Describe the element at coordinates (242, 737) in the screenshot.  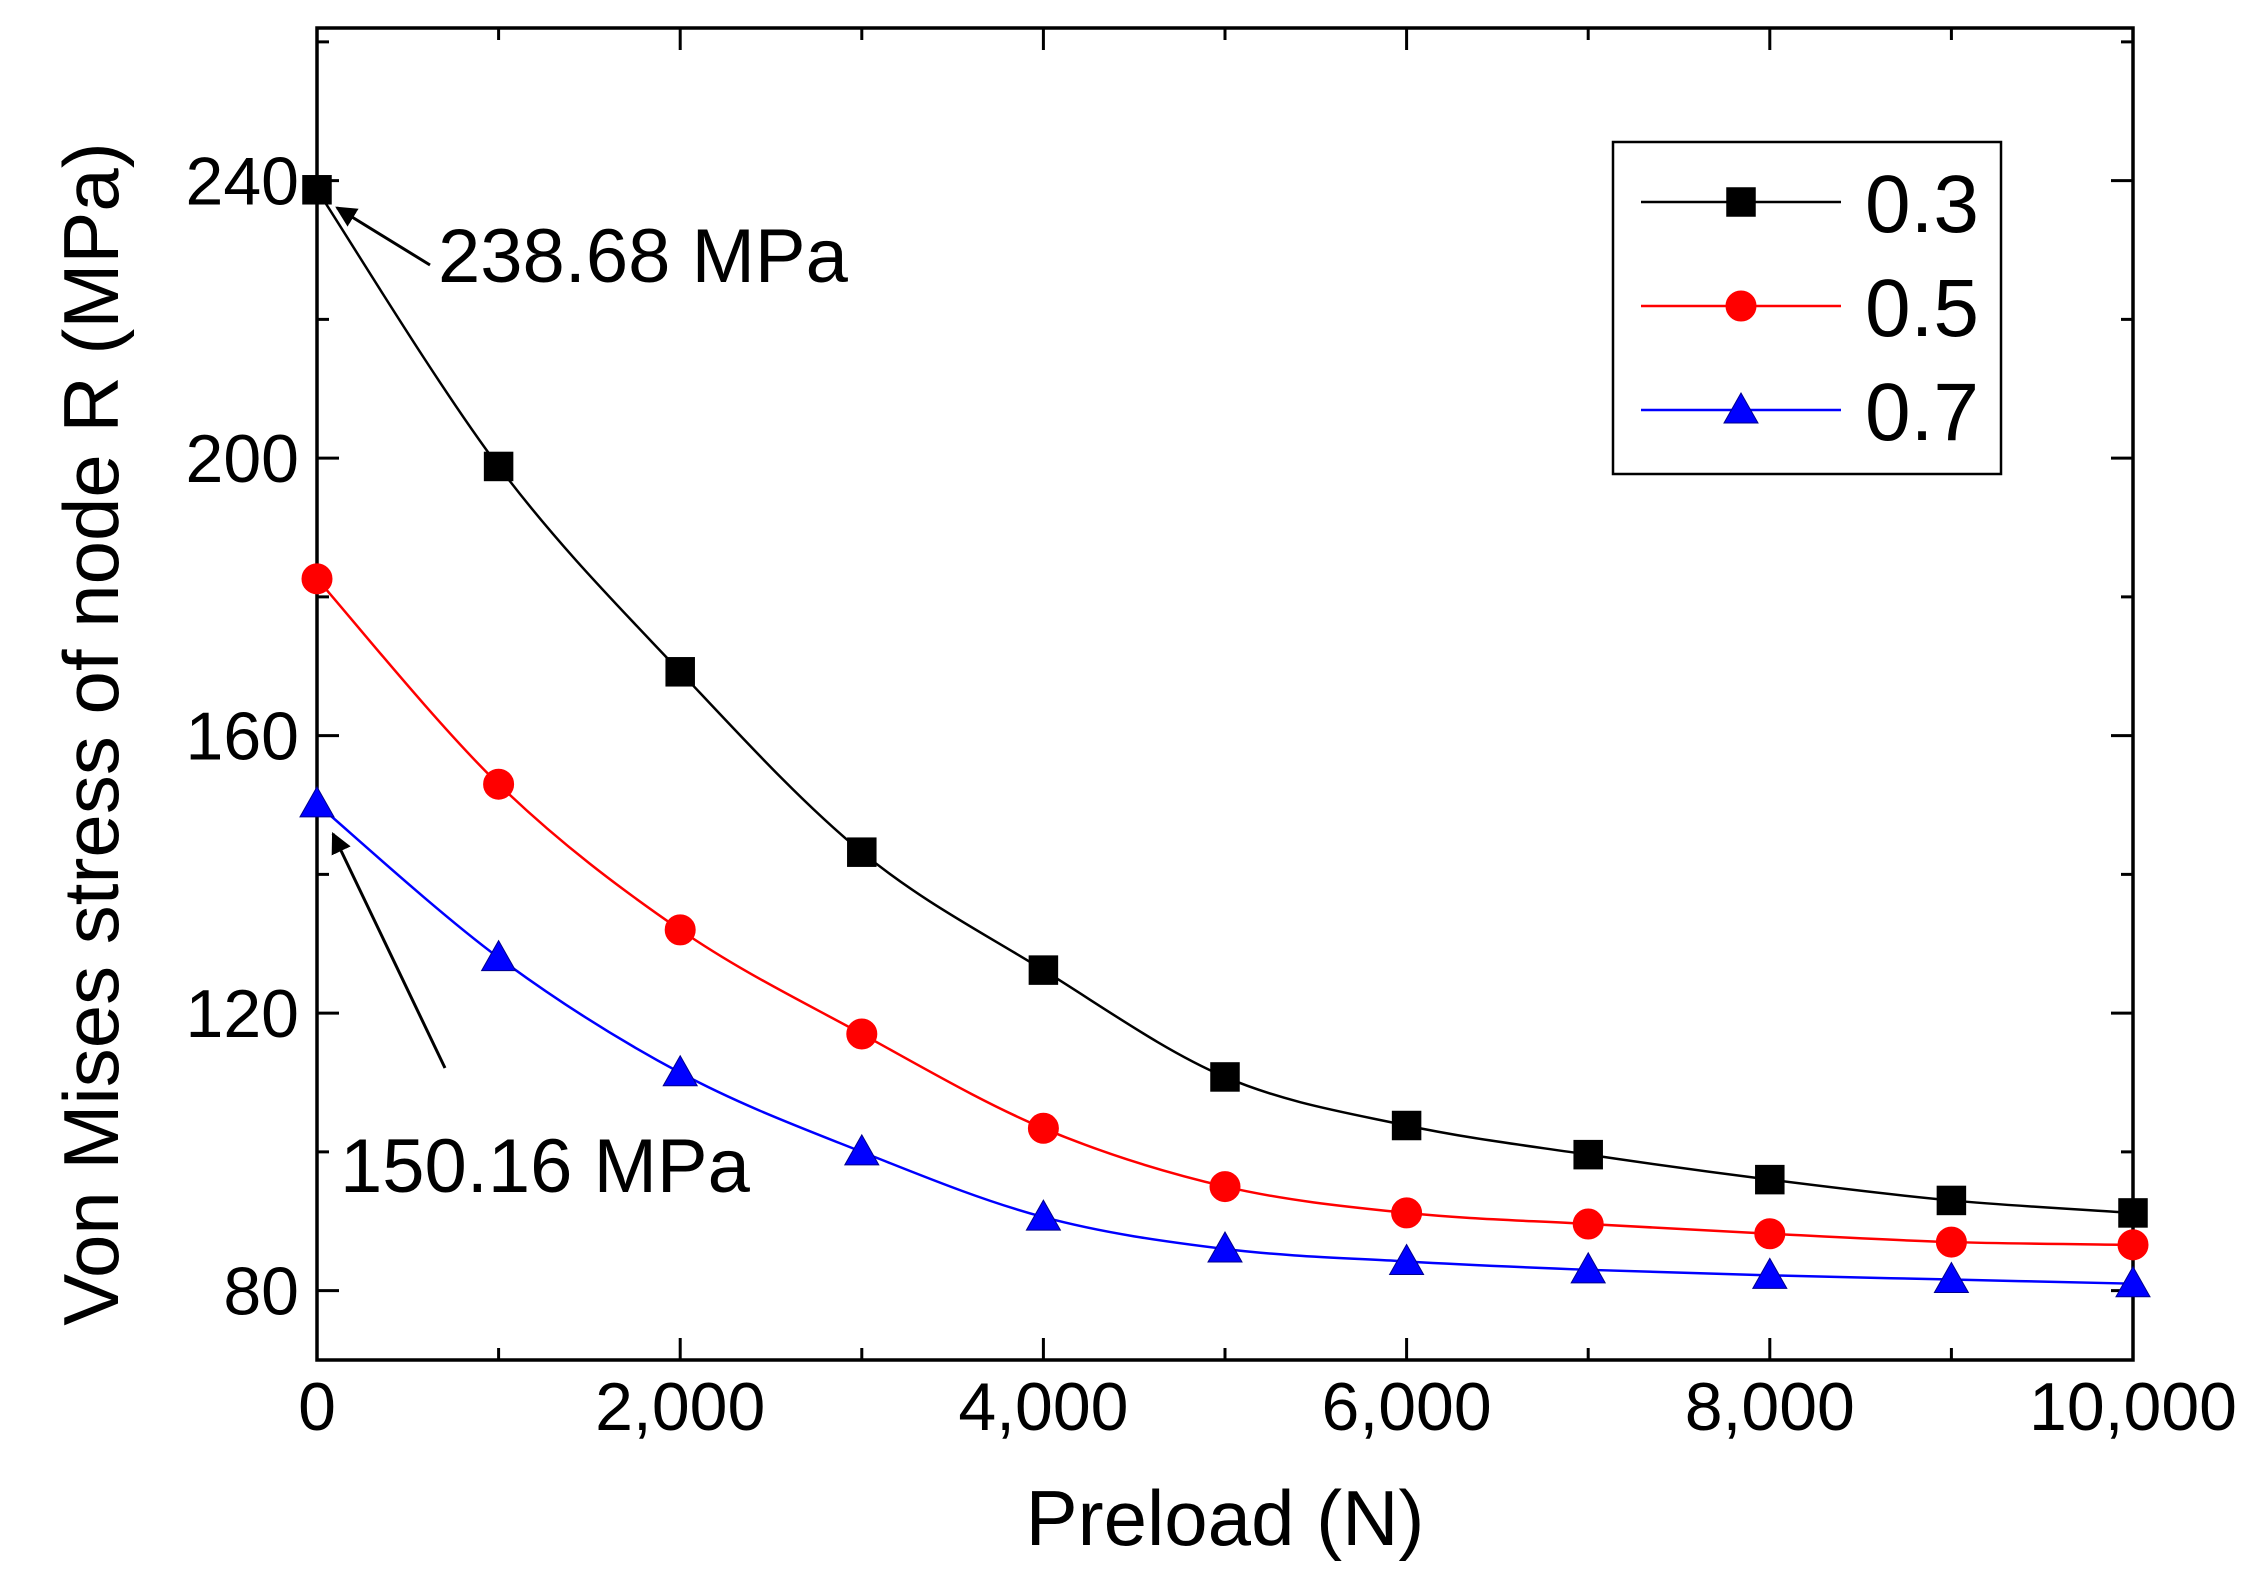
I see `y-tick-label: 160` at that location.